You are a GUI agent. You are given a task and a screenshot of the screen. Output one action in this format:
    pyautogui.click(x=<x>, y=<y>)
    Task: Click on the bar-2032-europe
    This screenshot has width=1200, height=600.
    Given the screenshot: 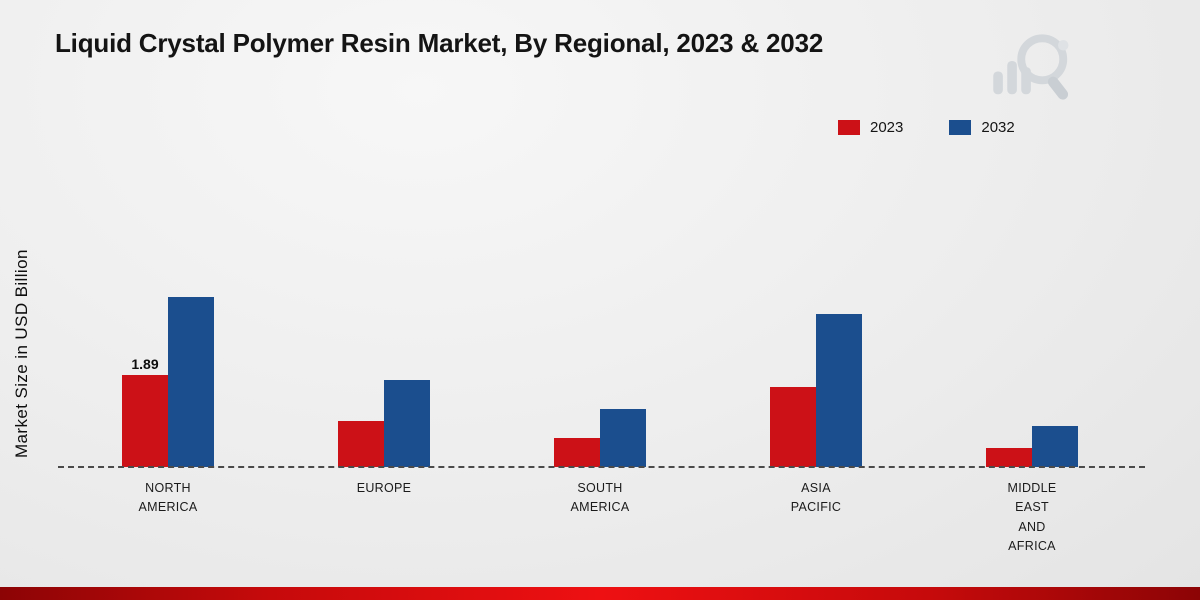 What is the action you would take?
    pyautogui.click(x=407, y=423)
    